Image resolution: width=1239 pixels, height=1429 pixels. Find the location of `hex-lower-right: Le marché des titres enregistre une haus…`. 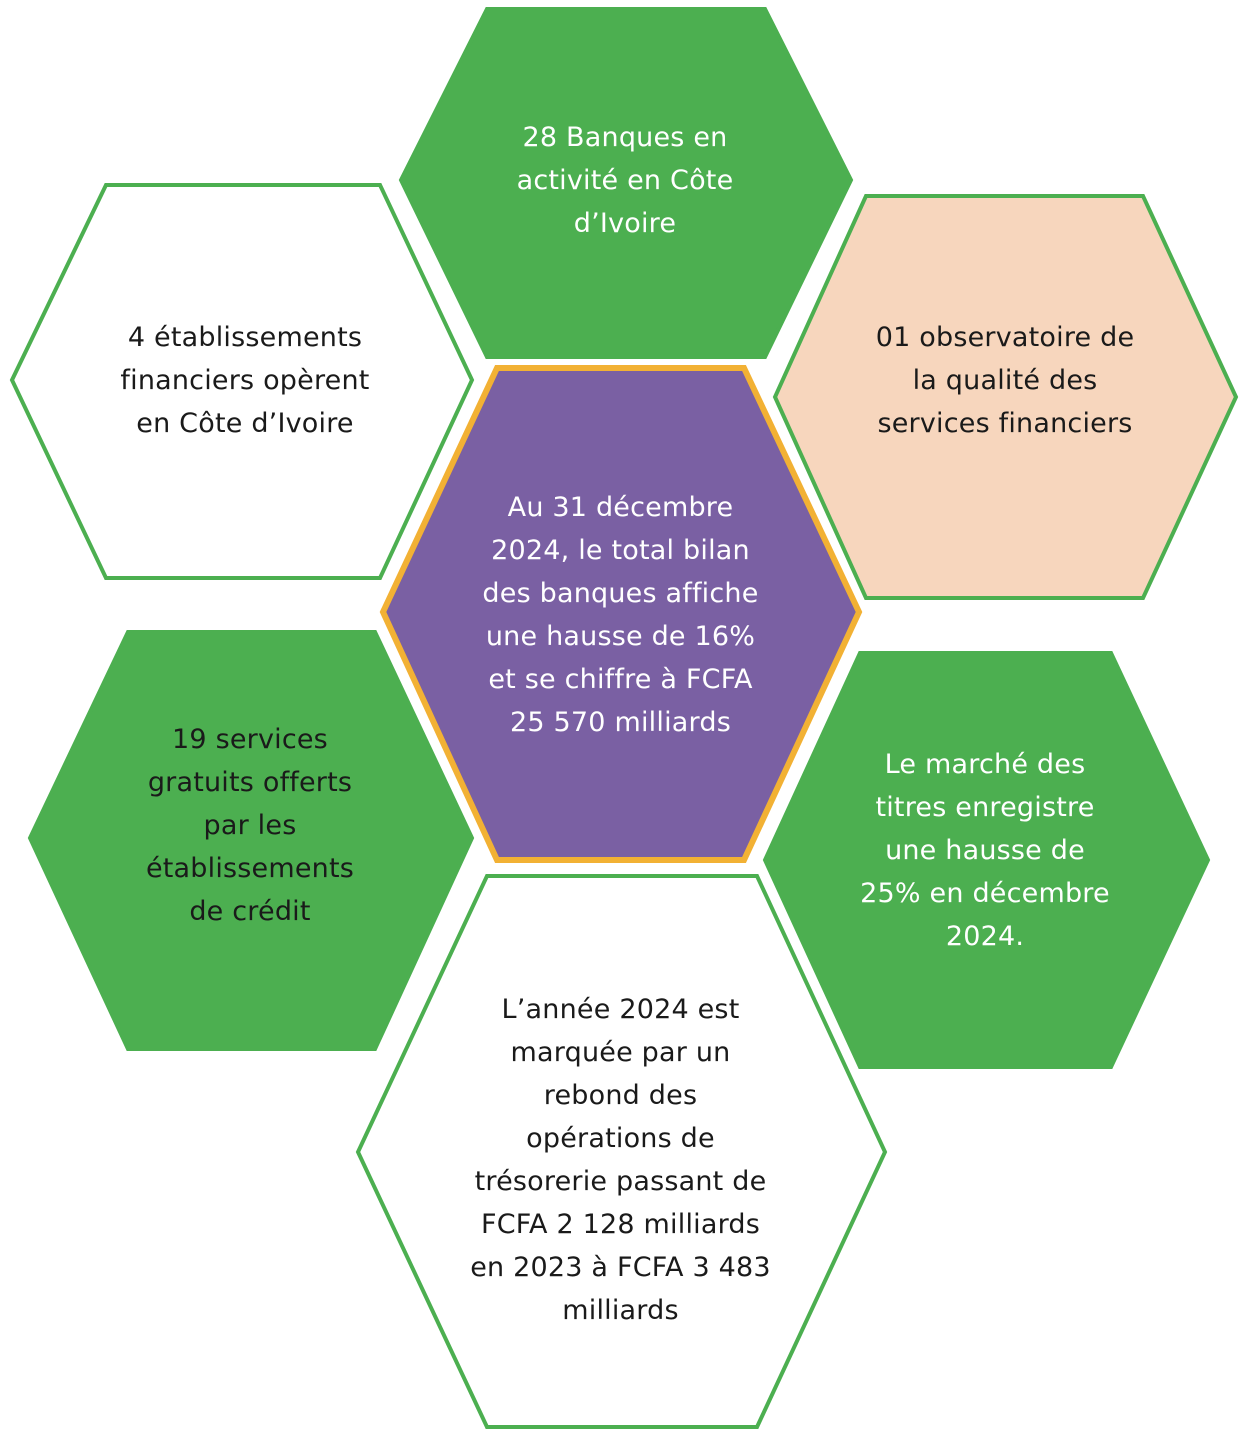

hex-lower-right: Le marché des titres enregistre une haus… is located at coordinates (985, 850).